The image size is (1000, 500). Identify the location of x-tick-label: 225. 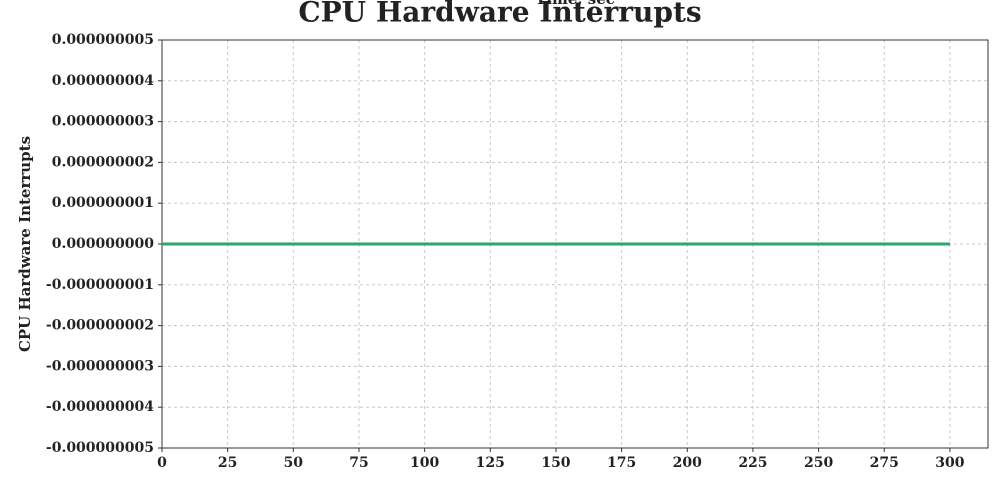
(752, 463).